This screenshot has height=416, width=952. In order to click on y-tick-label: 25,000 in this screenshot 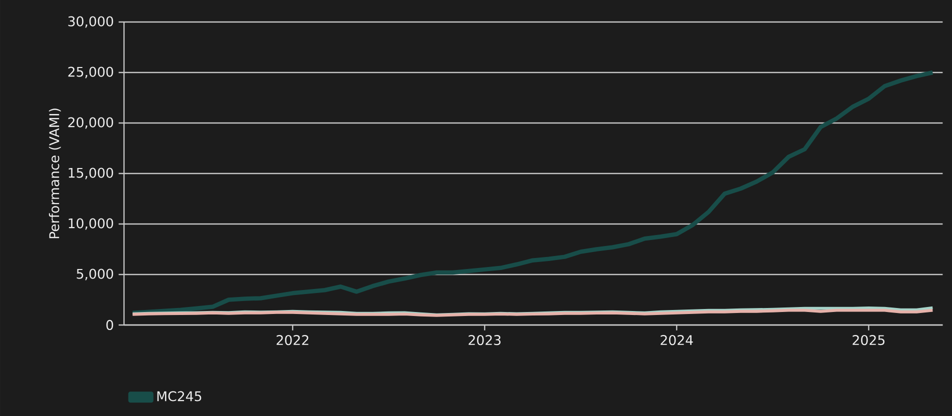, I will do `click(91, 72)`.